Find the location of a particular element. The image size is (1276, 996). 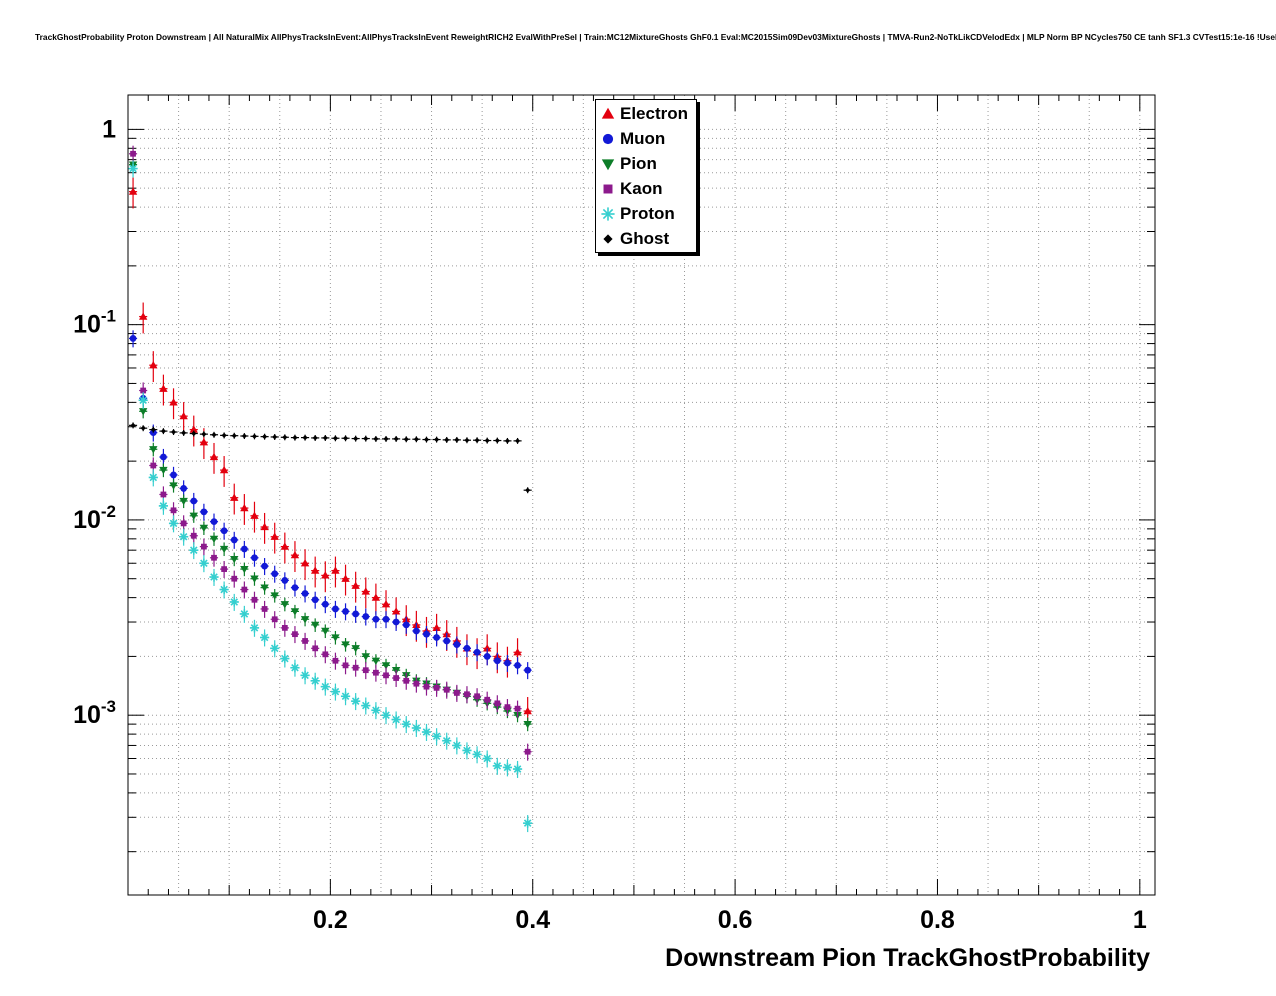

legend-entry-muon: Muon is located at coordinates (643, 138).